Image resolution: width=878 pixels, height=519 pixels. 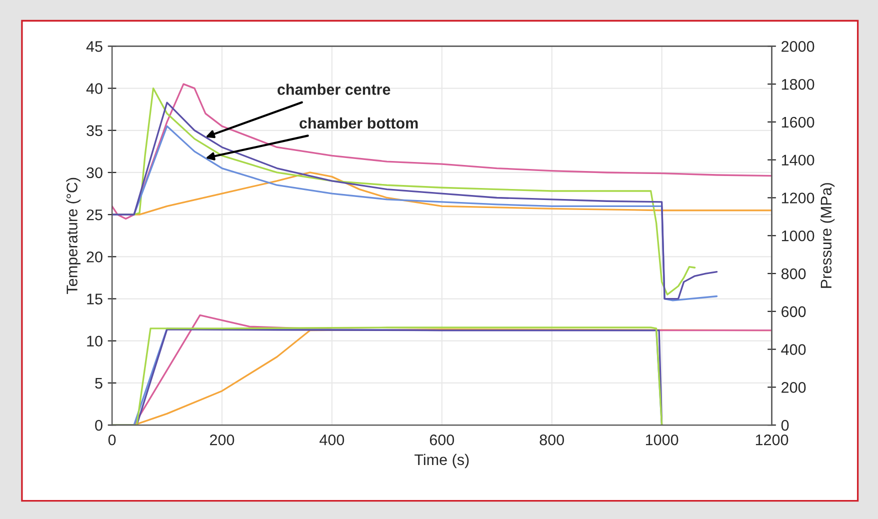 I want to click on y-tick-label: 0, so click(x=98, y=425).